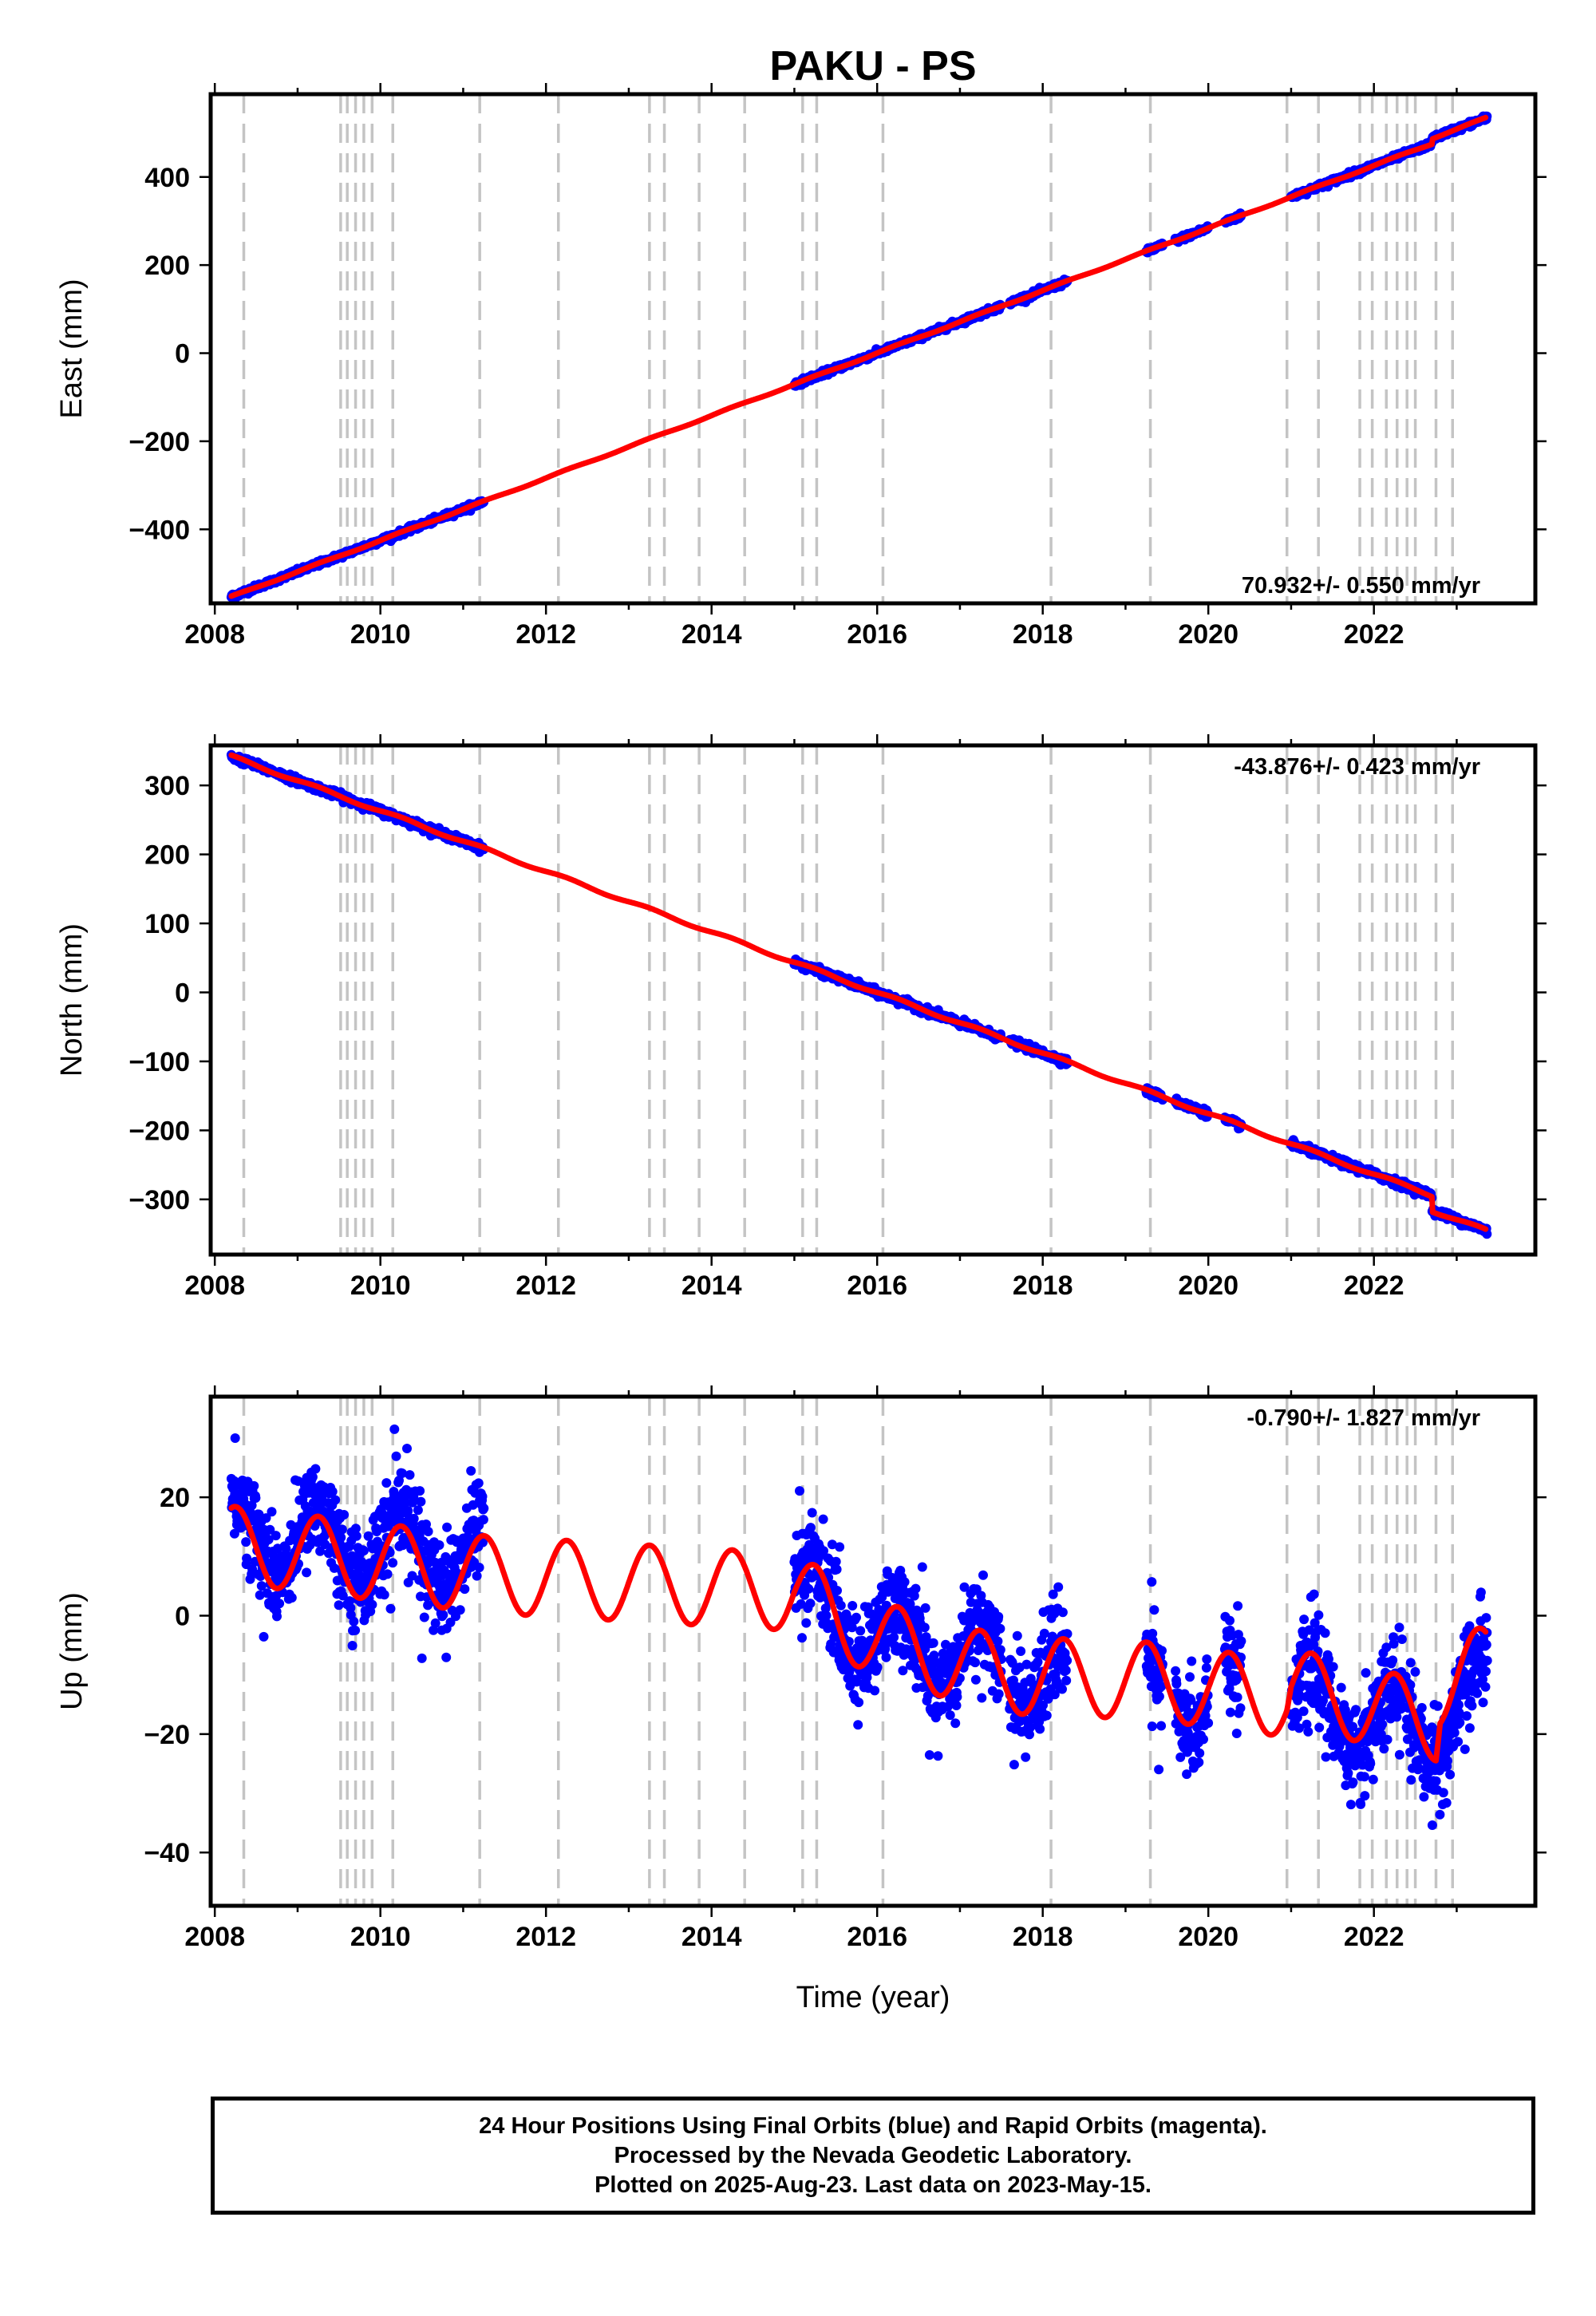  What do you see at coordinates (167, 924) in the screenshot?
I see `y-tick-label: 100` at bounding box center [167, 924].